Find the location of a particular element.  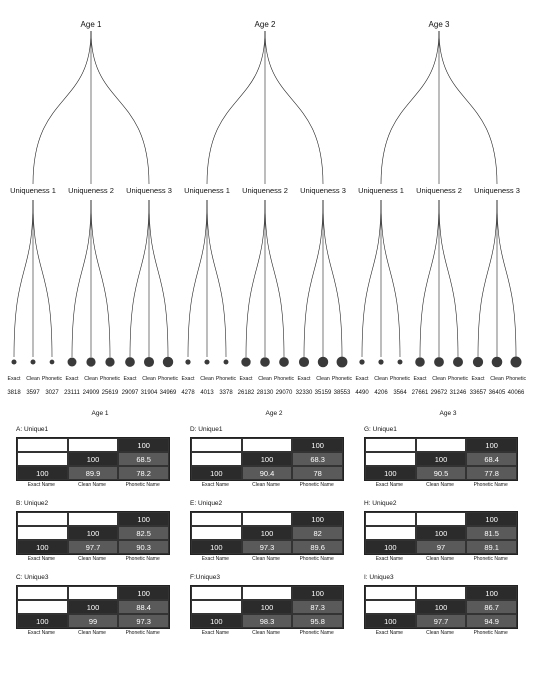

matrix-cell: 89.6 is located at coordinates (317, 547).